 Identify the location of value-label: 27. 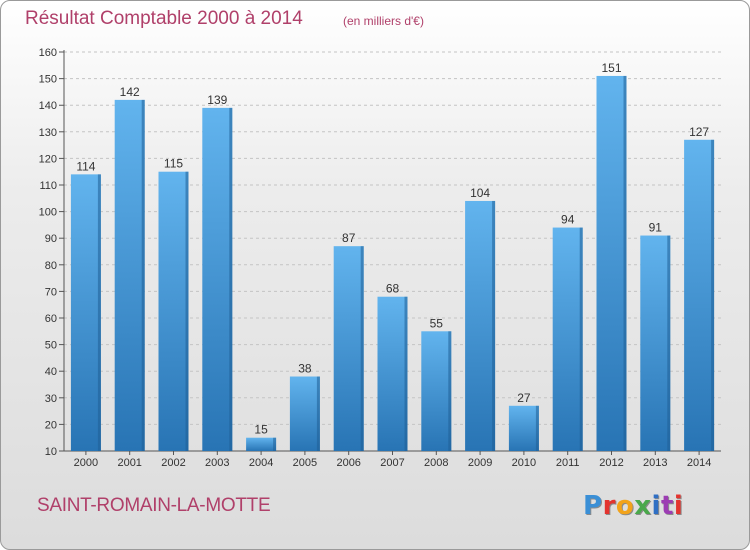
(524, 398).